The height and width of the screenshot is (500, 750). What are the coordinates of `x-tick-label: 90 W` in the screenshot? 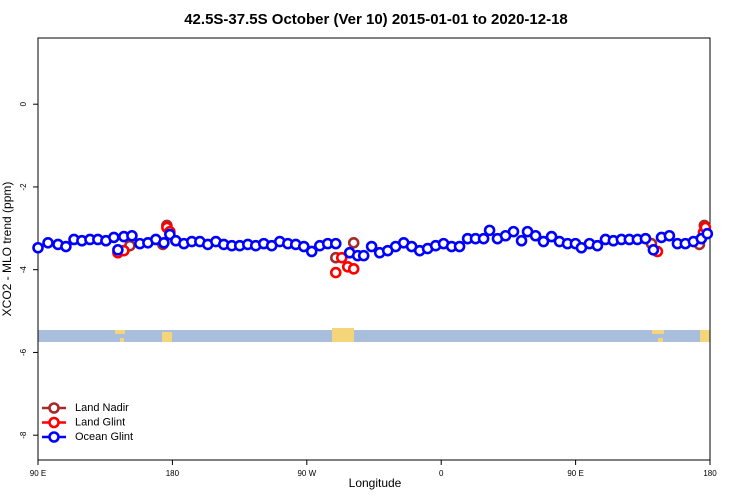 It's located at (306, 473).